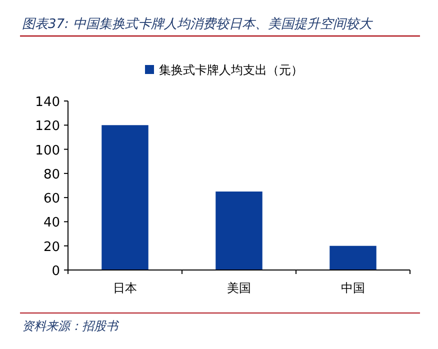 The image size is (438, 349). What do you see at coordinates (51, 247) in the screenshot?
I see `y-tick-label: 20` at bounding box center [51, 247].